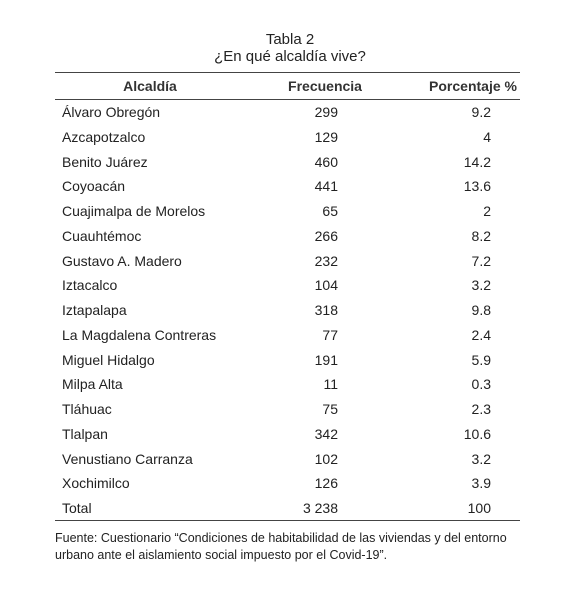  Describe the element at coordinates (139, 334) in the screenshot. I see `row-label: La Magdalena Contreras` at that location.